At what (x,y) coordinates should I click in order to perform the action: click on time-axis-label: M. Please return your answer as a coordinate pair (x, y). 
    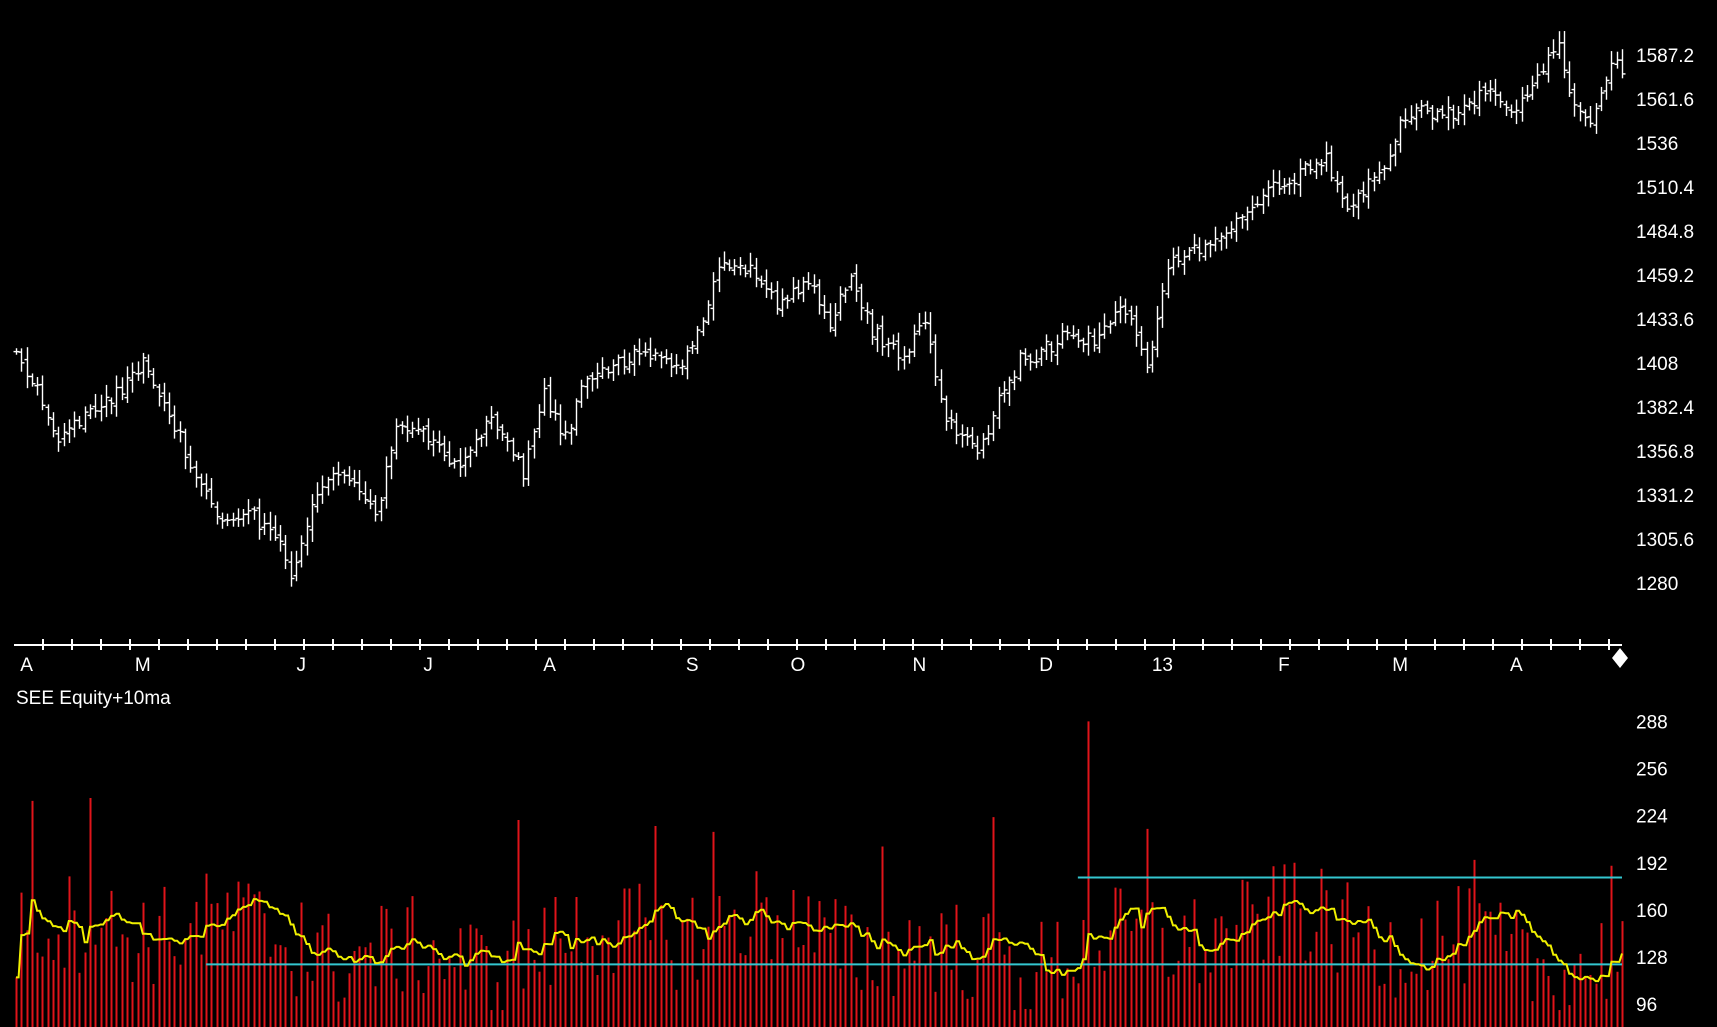
    Looking at the image, I should click on (1400, 665).